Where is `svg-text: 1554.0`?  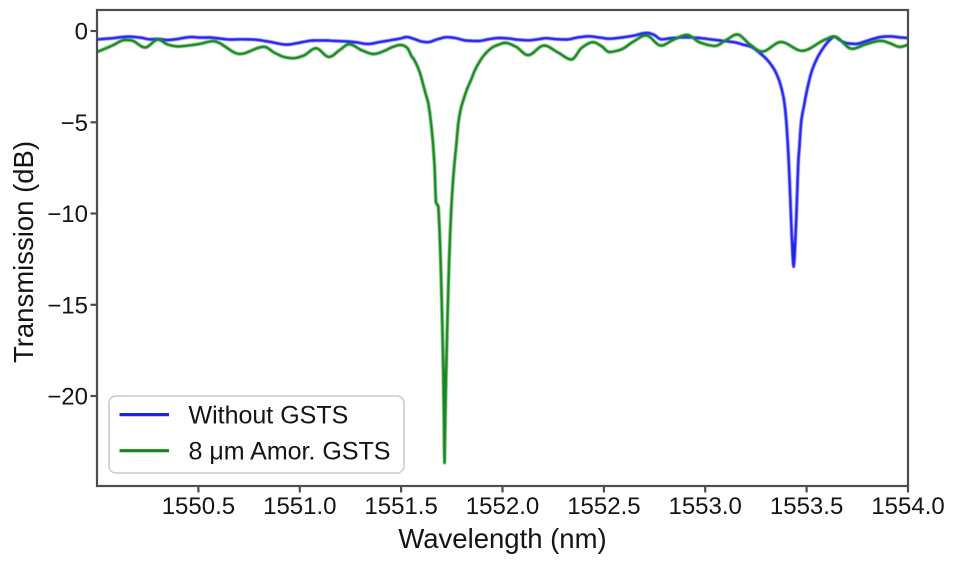 svg-text: 1554.0 is located at coordinates (907, 506).